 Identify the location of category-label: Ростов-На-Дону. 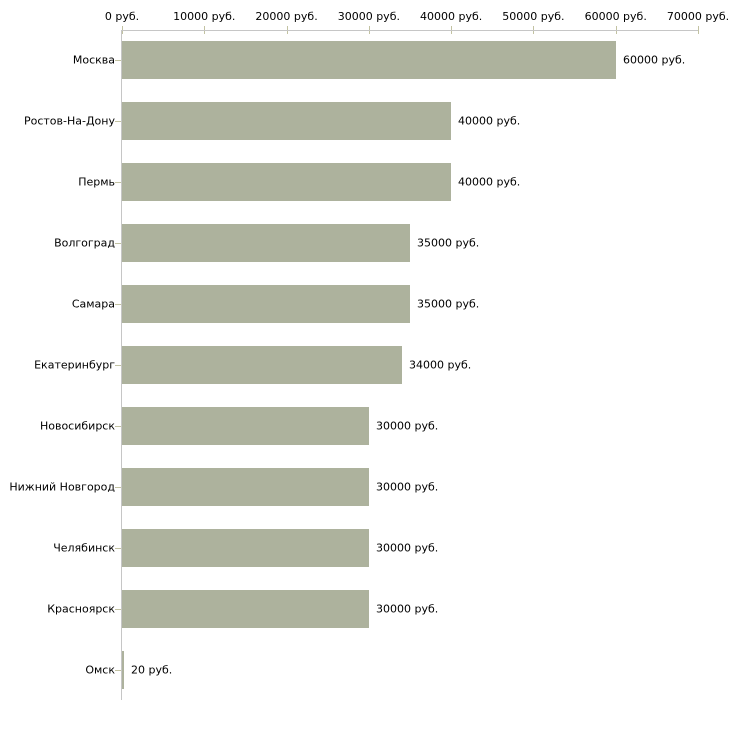
(69, 121).